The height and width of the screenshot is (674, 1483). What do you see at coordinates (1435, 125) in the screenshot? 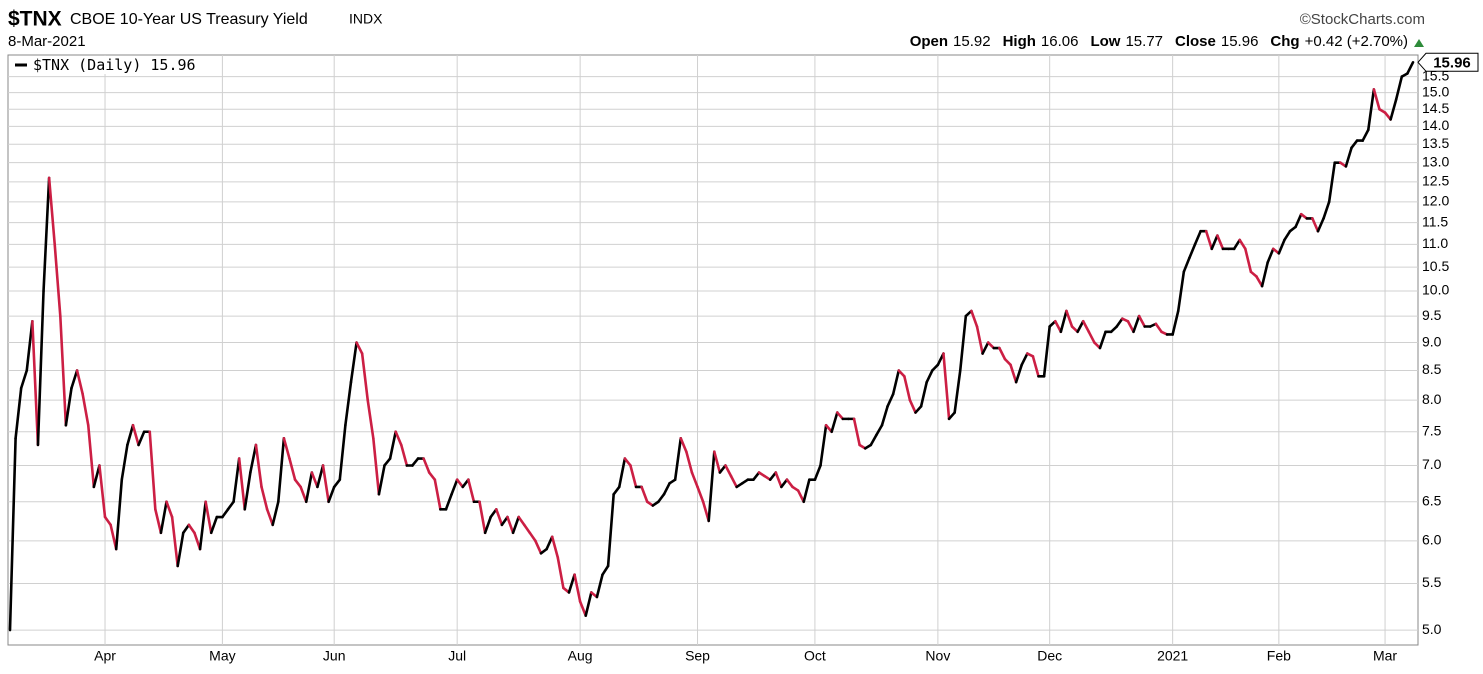
I see `y-tick-label: 14.0` at bounding box center [1435, 125].